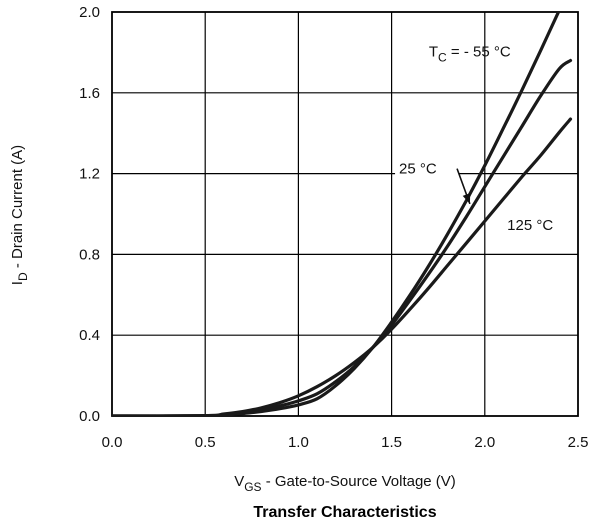 This screenshot has height=525, width=603. I want to click on y-tick-label: 1.6, so click(89, 93).